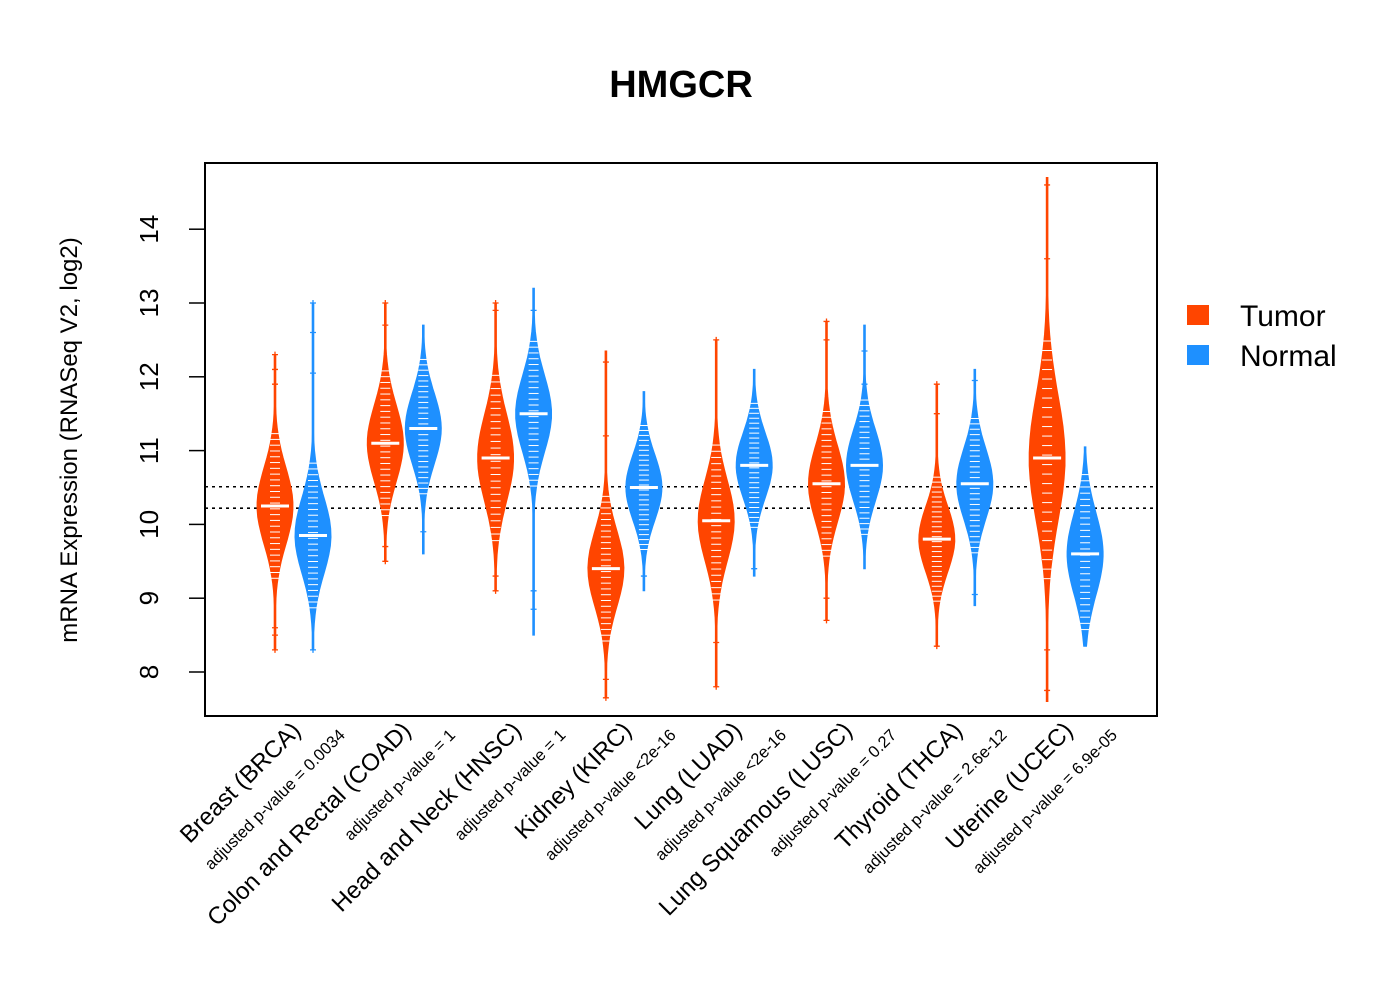 Image resolution: width=1400 pixels, height=1000 pixels. Describe the element at coordinates (149, 450) in the screenshot. I see `y-tick-label: 11` at that location.